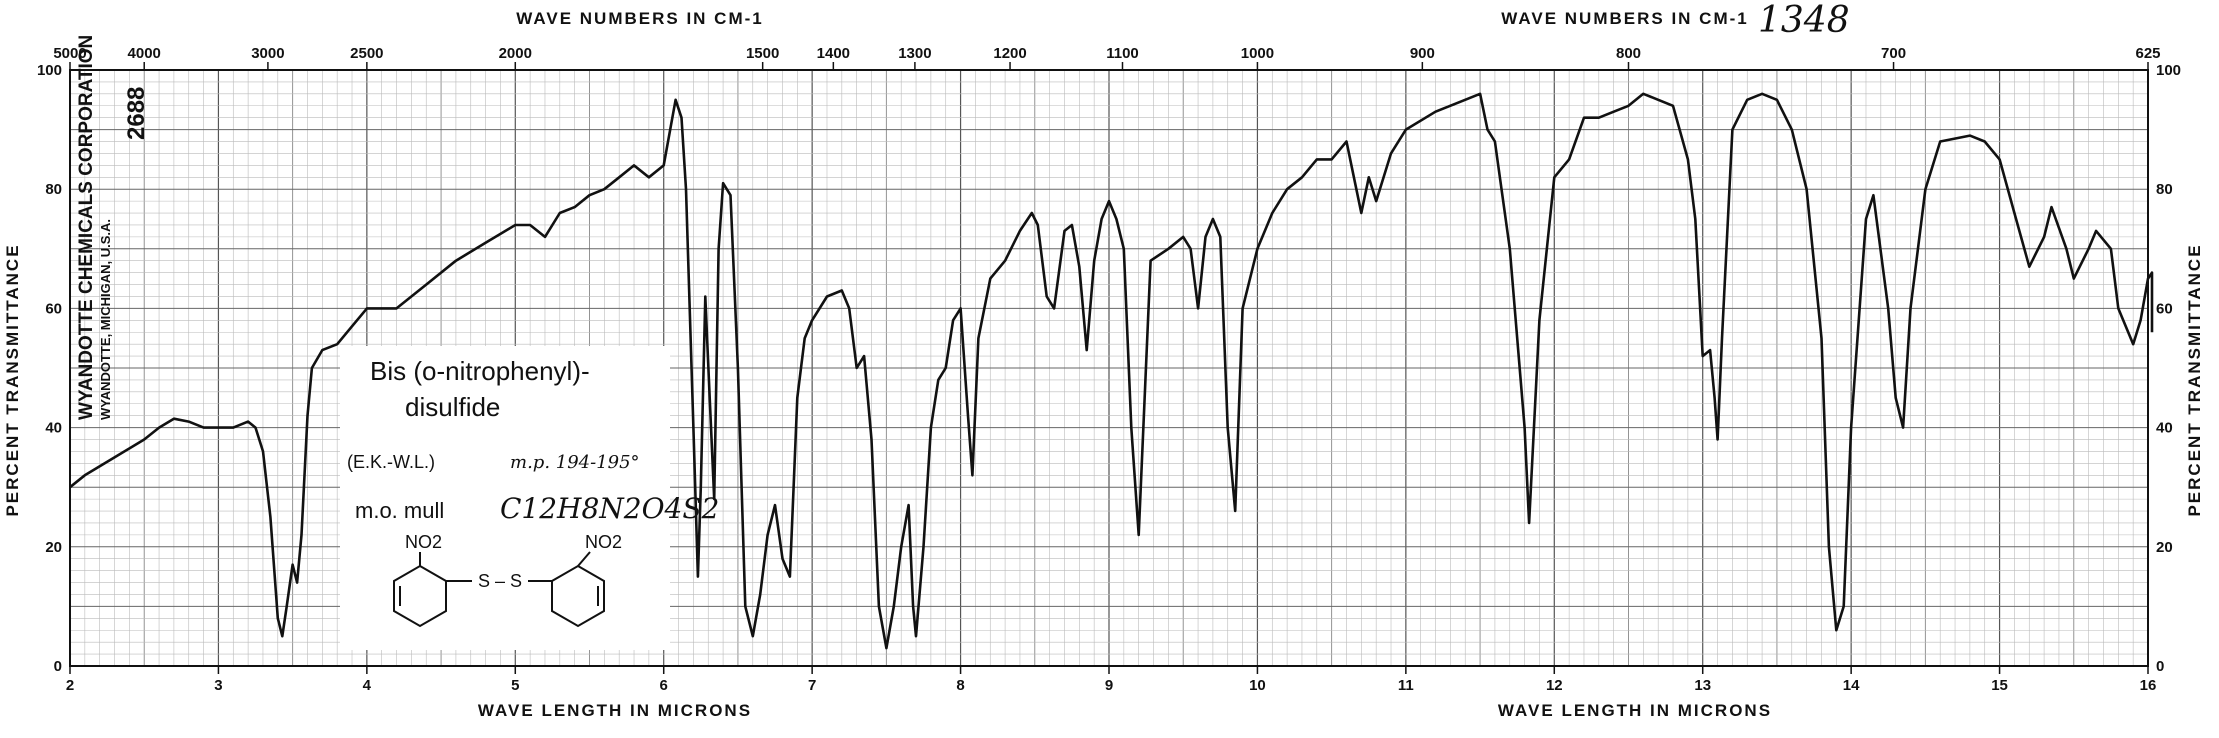  Describe the element at coordinates (1122, 53) in the screenshot. I see `top-tick-label: 1100` at that location.